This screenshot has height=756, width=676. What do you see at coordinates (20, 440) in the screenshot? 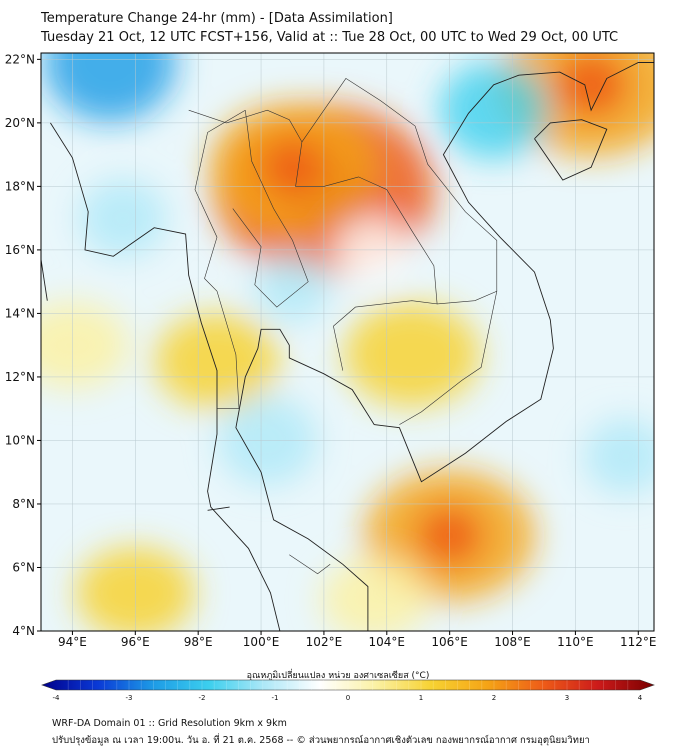
I see `lat-tick-label: 10°N` at bounding box center [20, 440].